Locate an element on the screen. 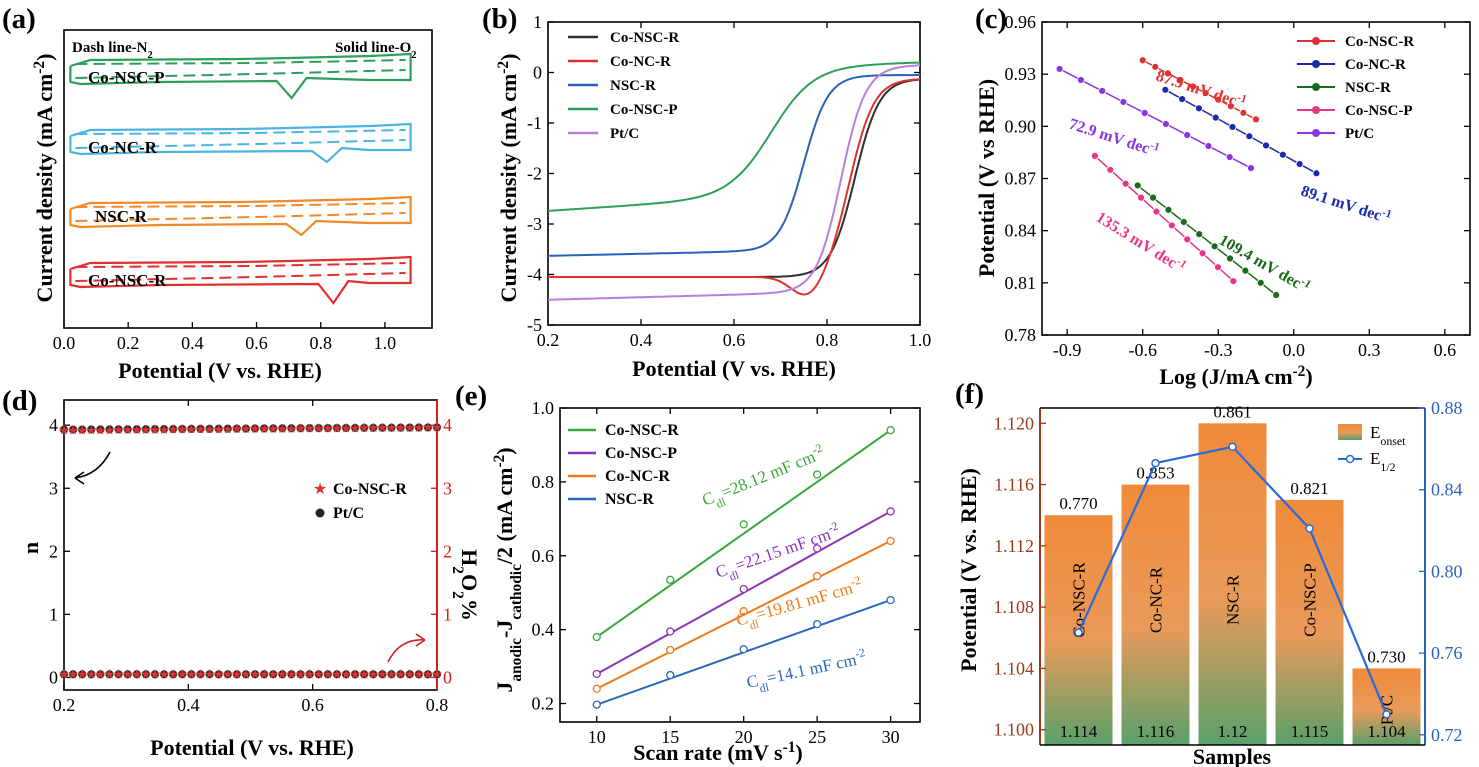 This screenshot has height=767, width=1479. y-axis-title-d-part: n is located at coordinates (30, 548).